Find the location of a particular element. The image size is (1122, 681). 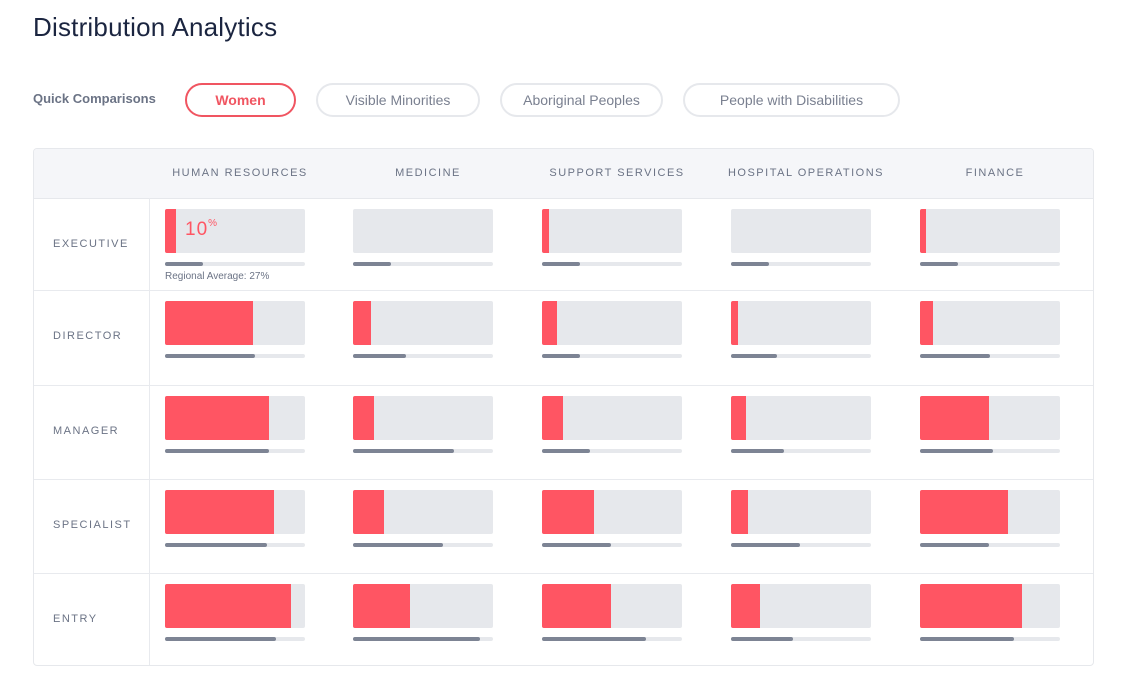

cell-executive-support-services is located at coordinates (612, 244).